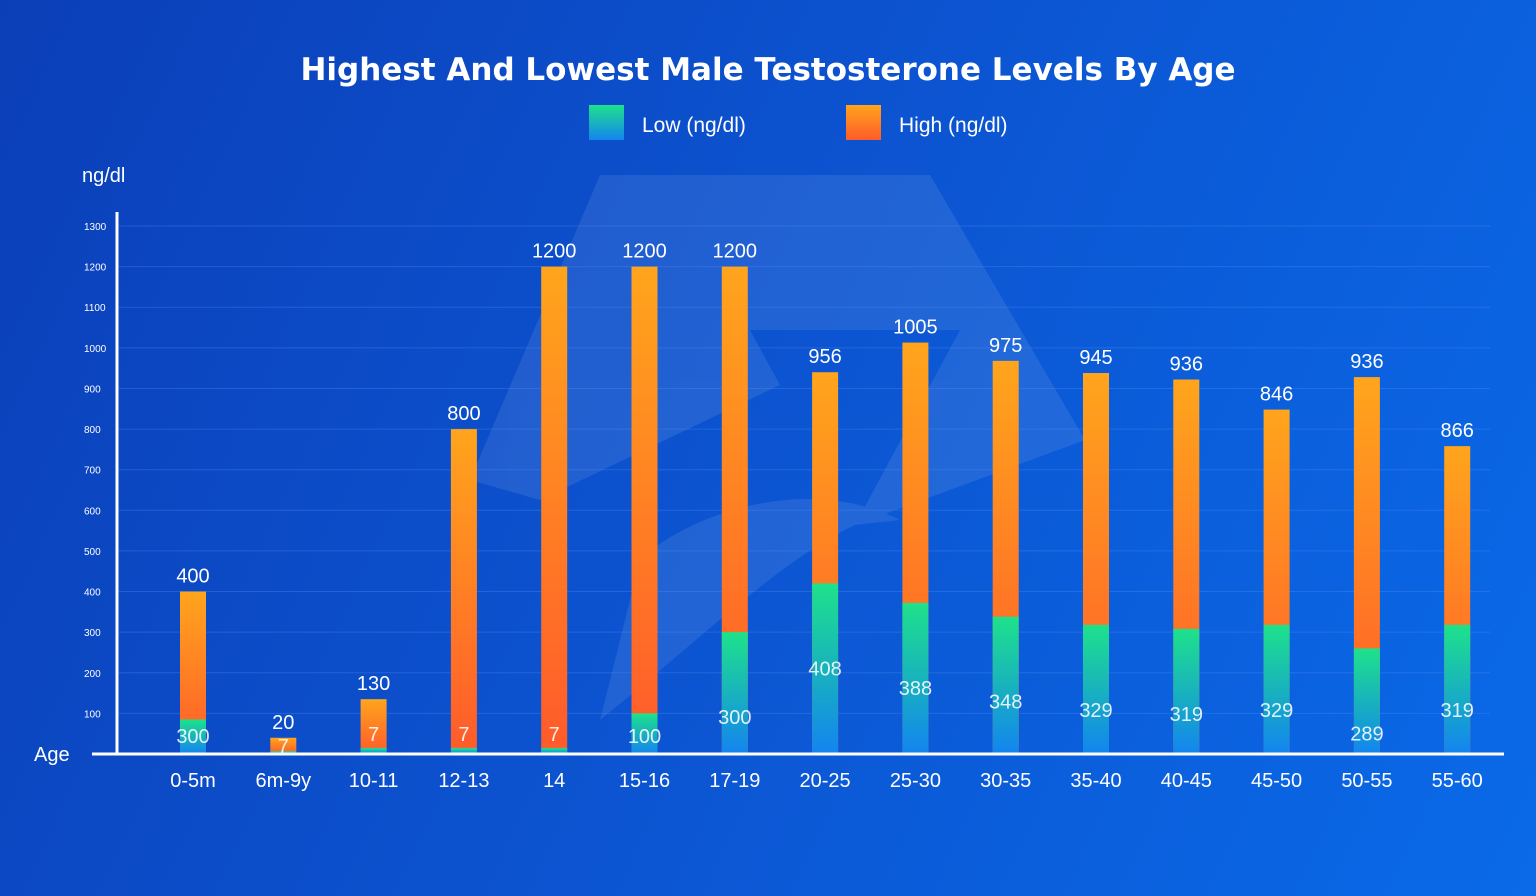  I want to click on data-label-high: 1005, so click(915, 328).